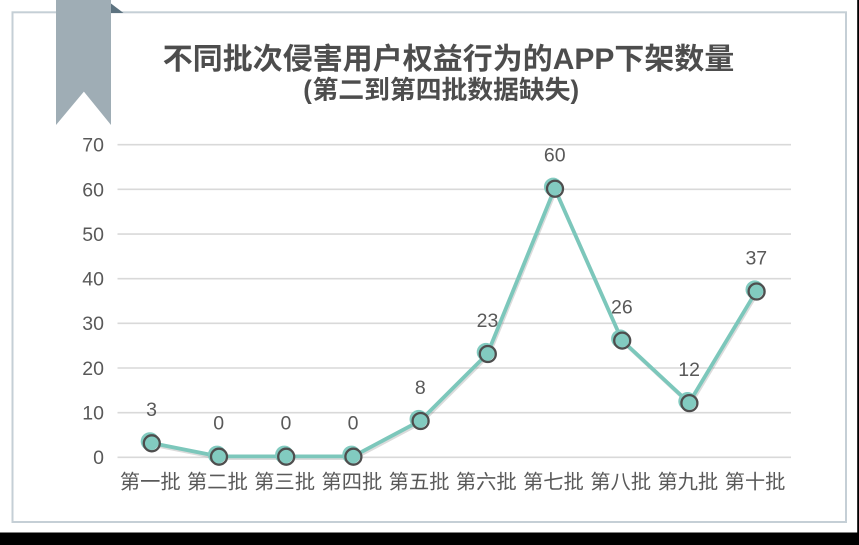 This screenshot has width=859, height=545. I want to click on svg-text: 20, so click(93, 369).